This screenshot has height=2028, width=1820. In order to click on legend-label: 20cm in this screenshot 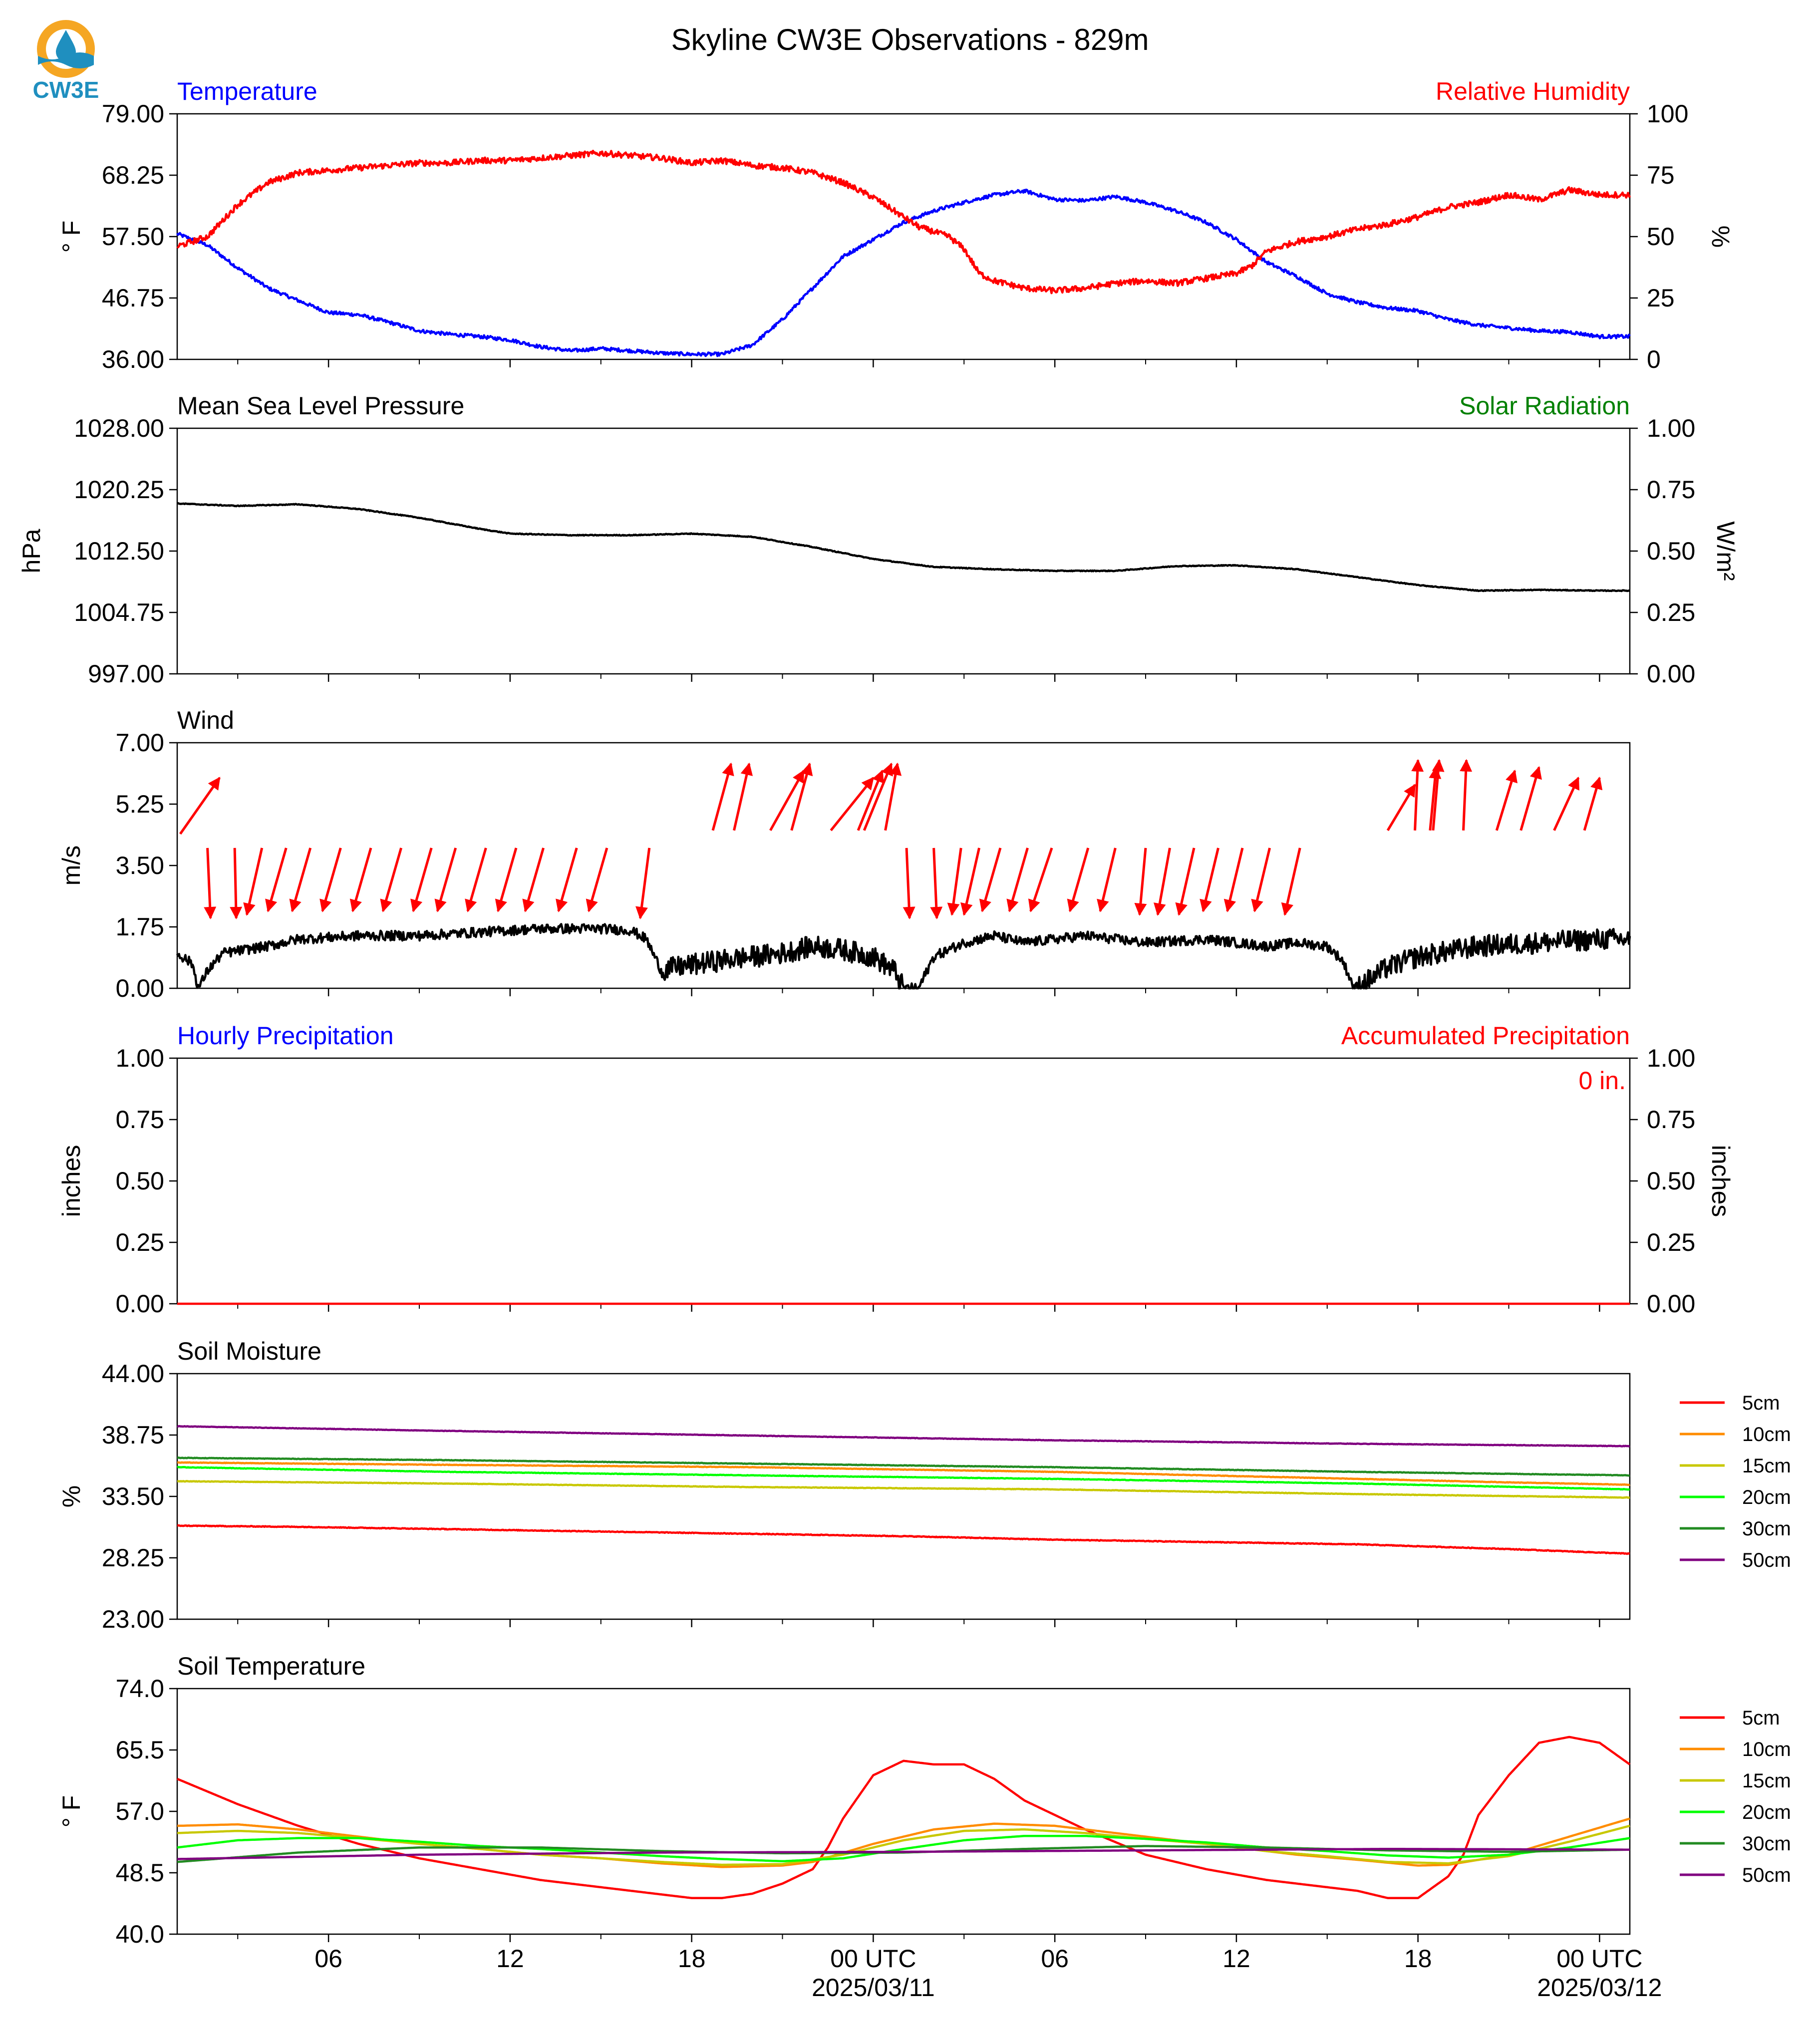, I will do `click(1766, 1497)`.